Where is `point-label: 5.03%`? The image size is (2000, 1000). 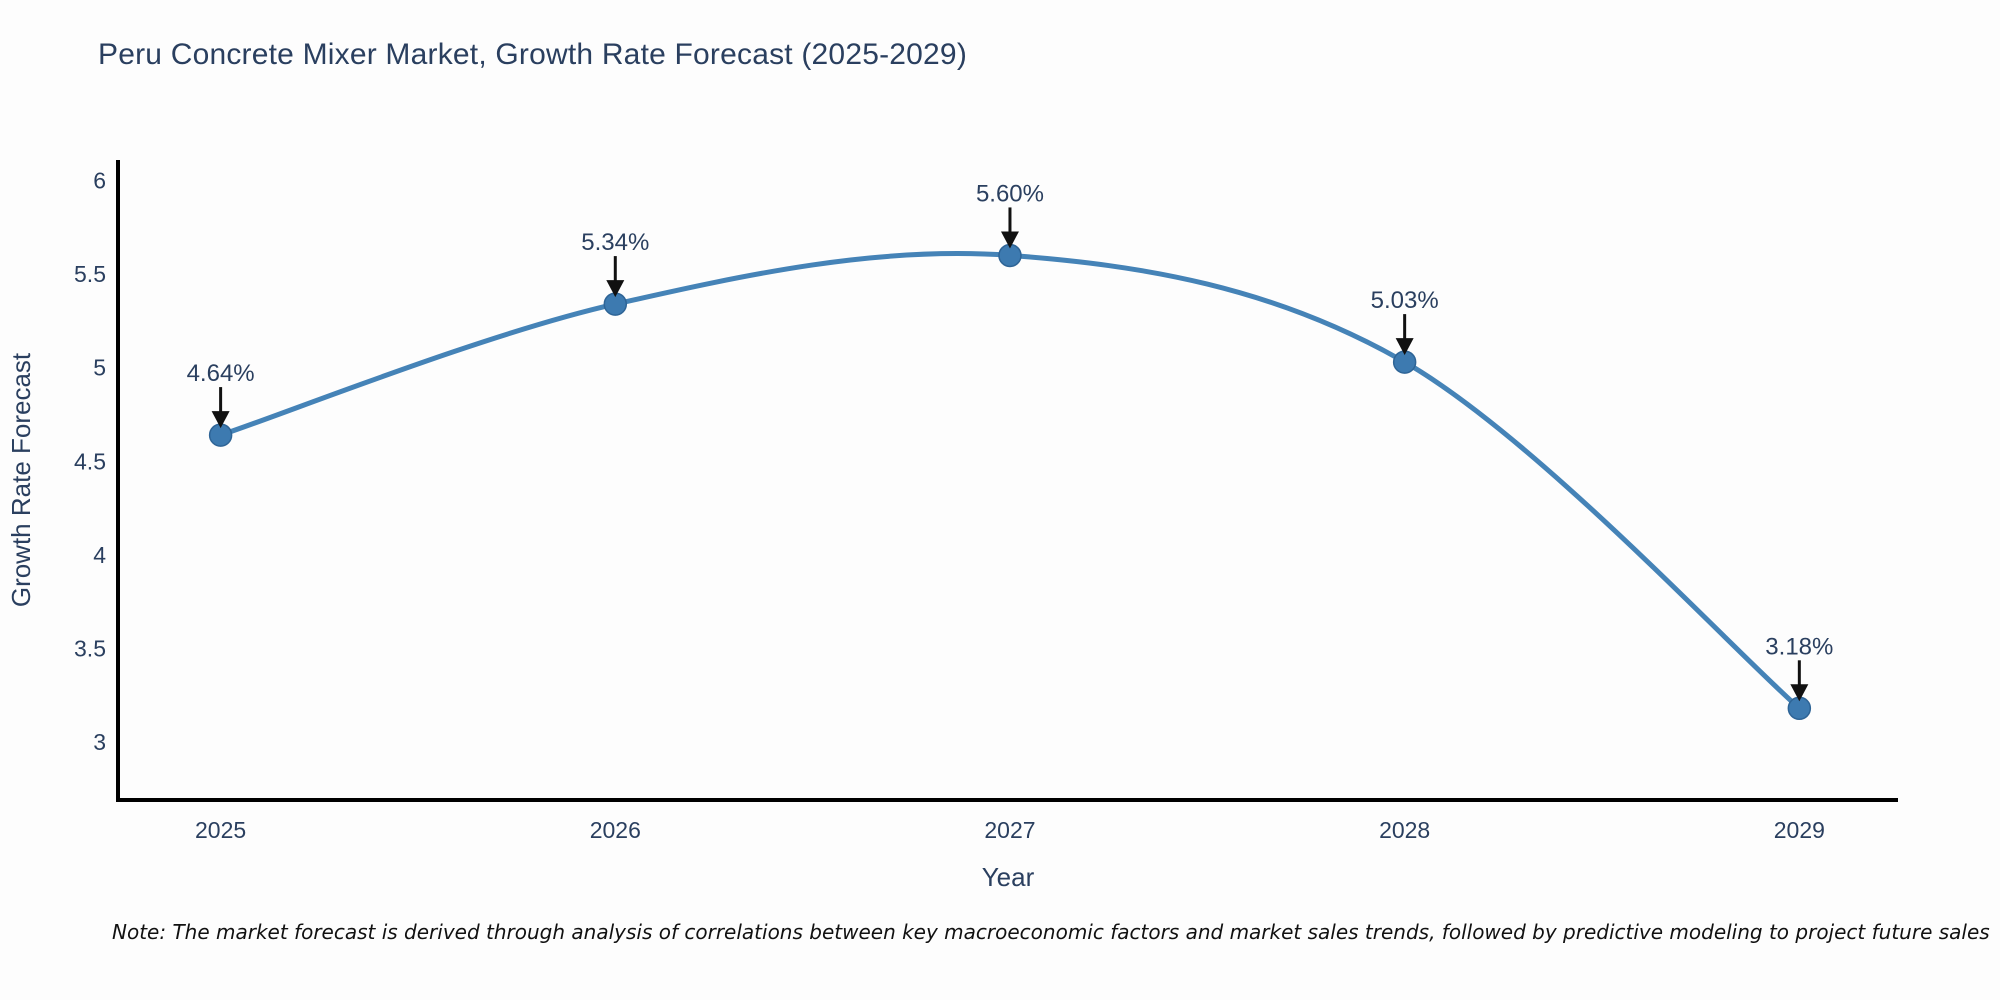 point-label: 5.03% is located at coordinates (1405, 300).